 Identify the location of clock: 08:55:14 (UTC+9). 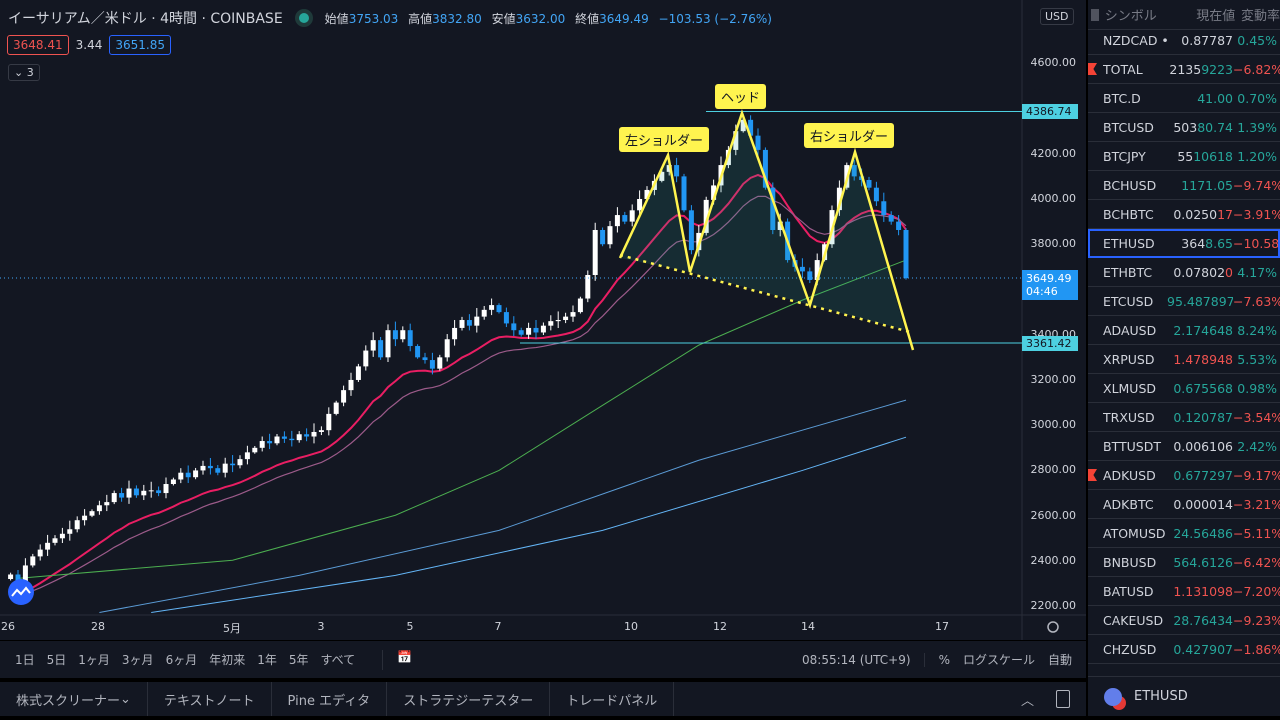
(856, 659).